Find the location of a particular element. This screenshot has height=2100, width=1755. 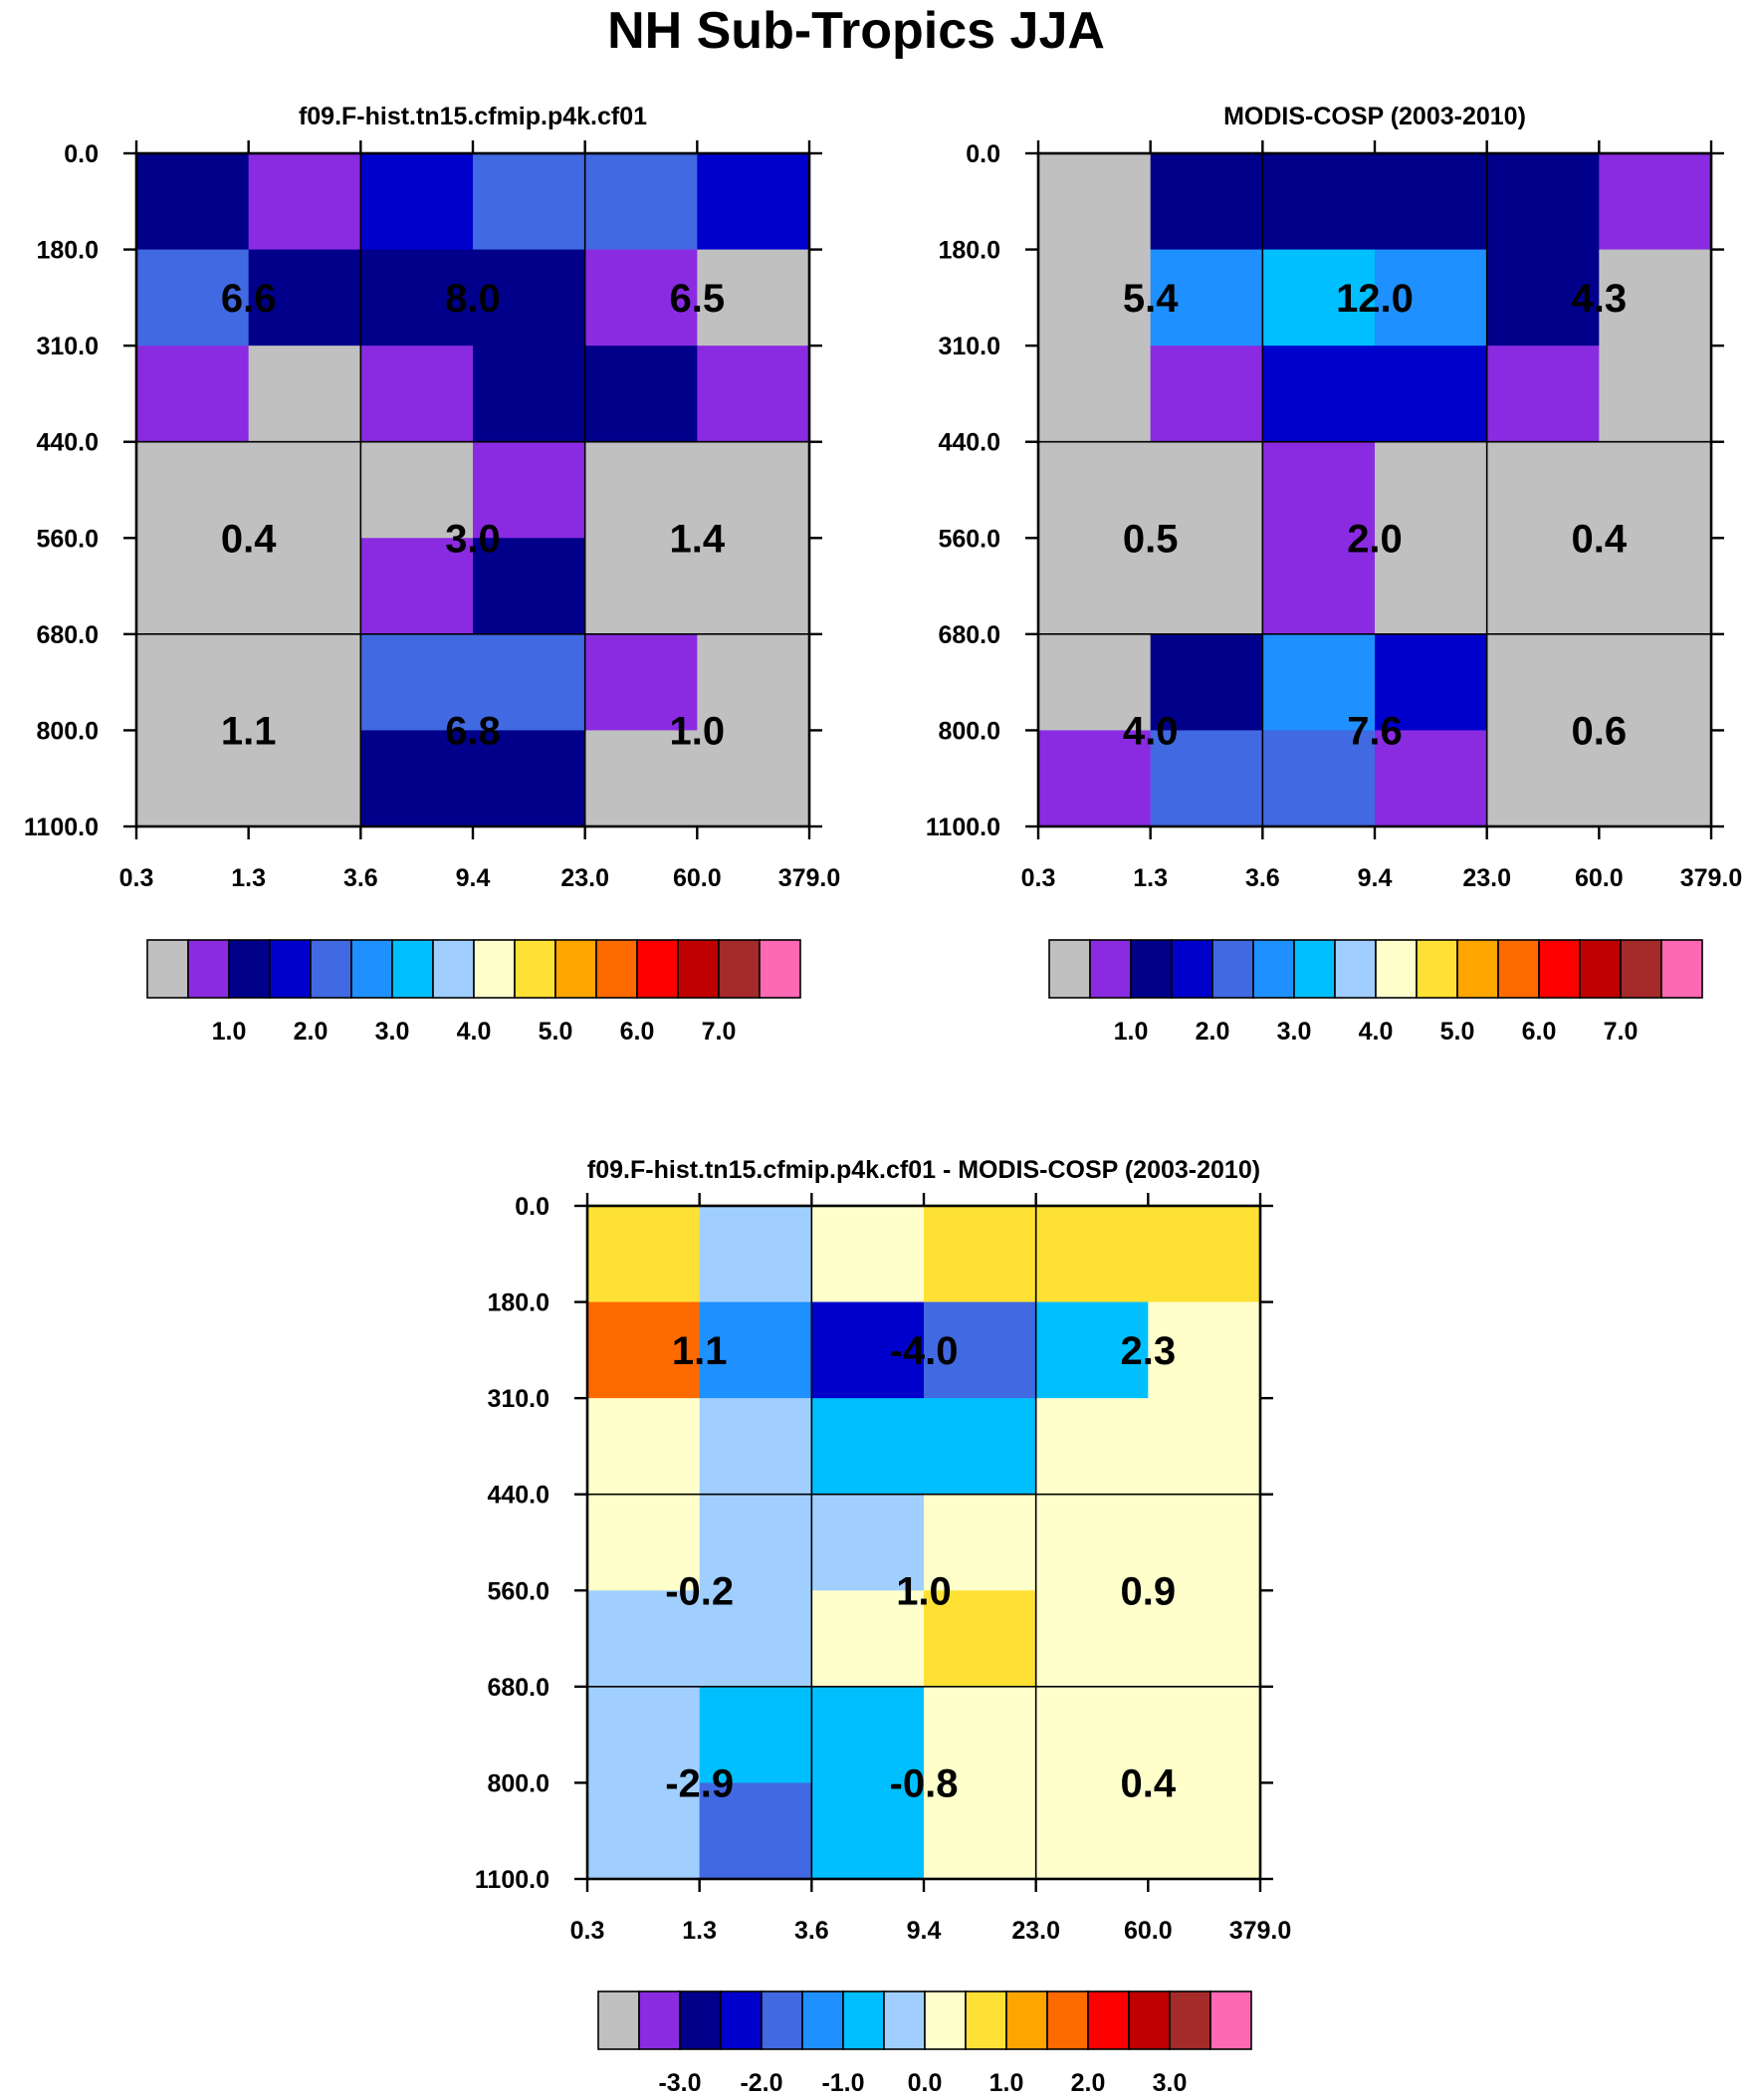

box-value-label: 0.9 is located at coordinates (1149, 1591).